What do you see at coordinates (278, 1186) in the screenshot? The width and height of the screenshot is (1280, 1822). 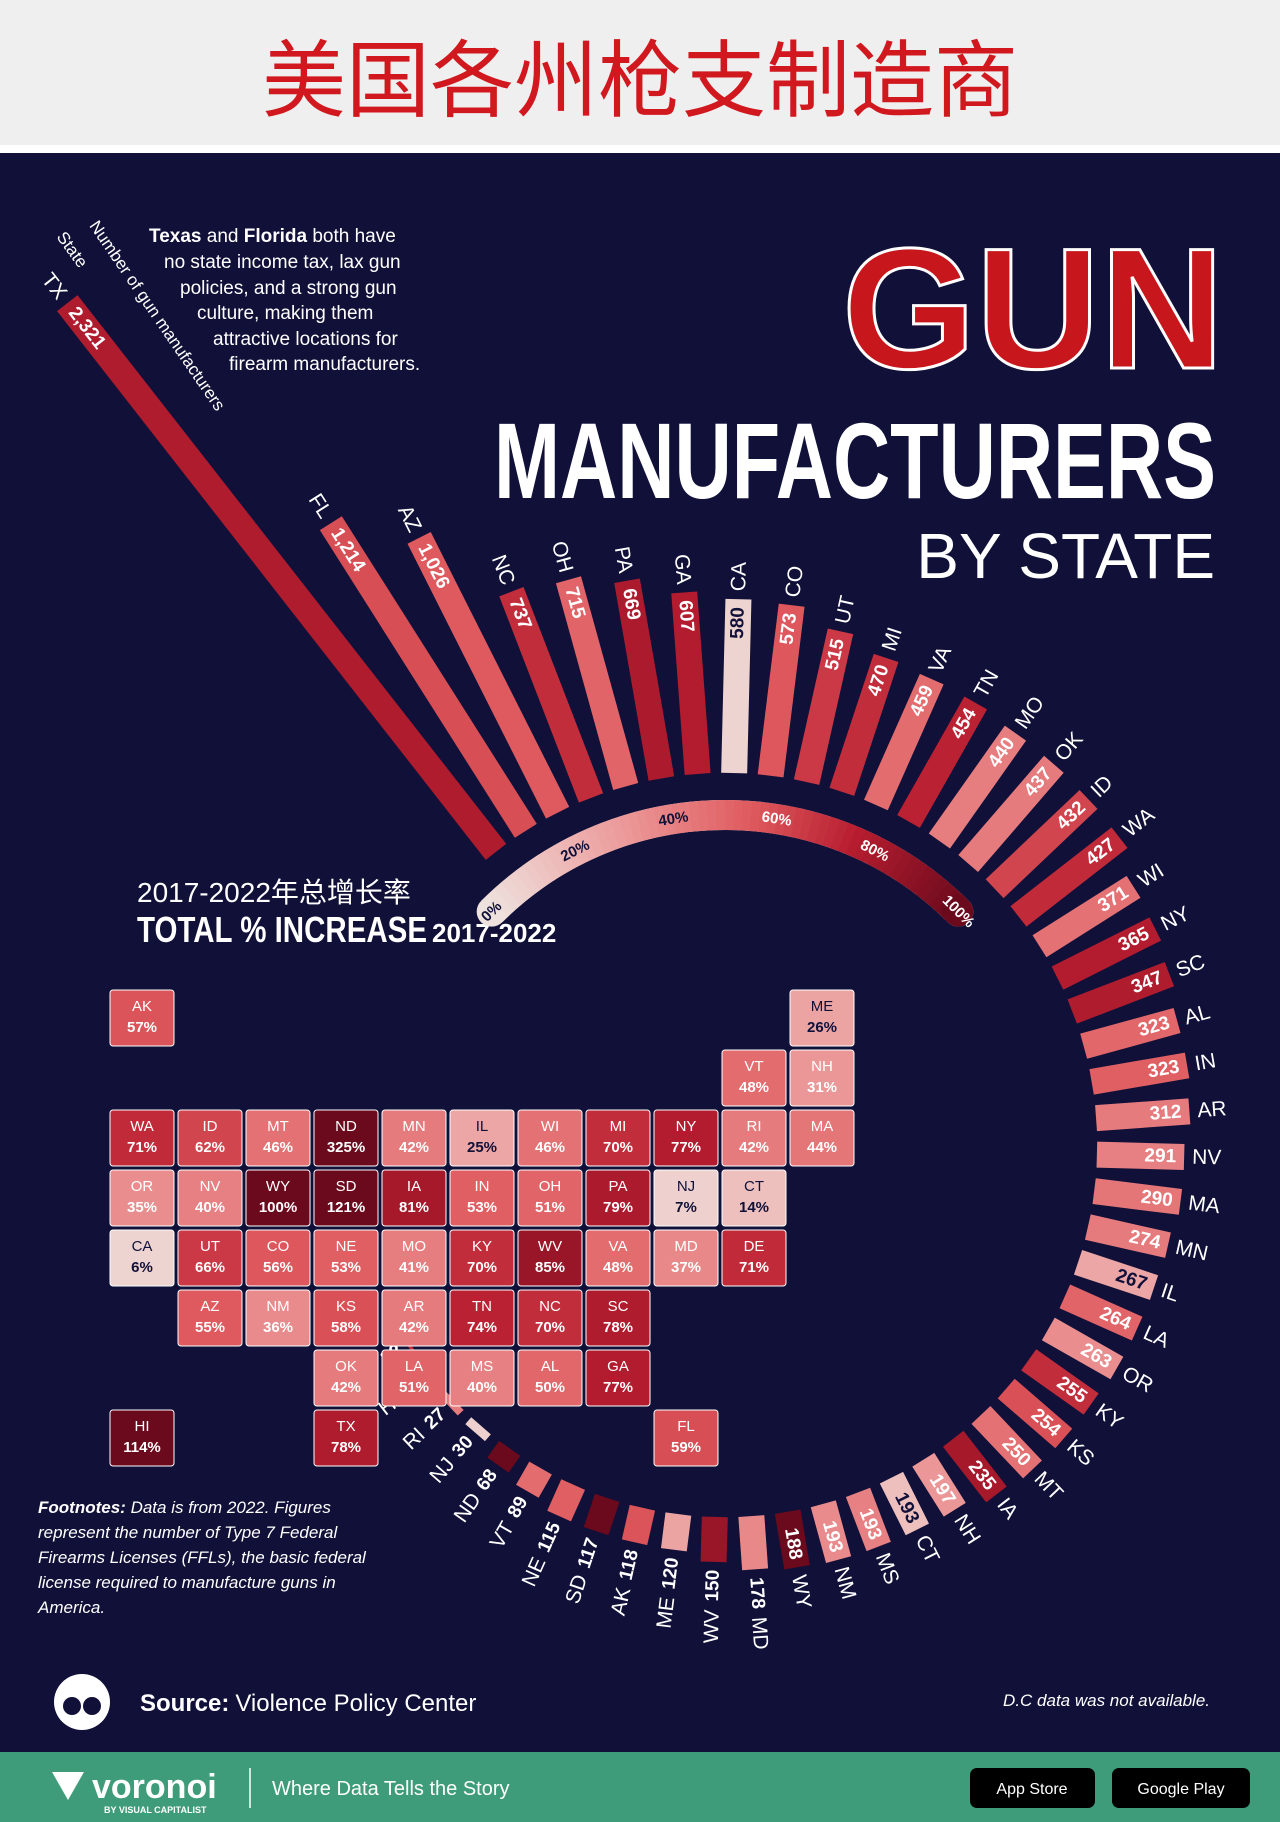 I see `state-label: WY` at bounding box center [278, 1186].